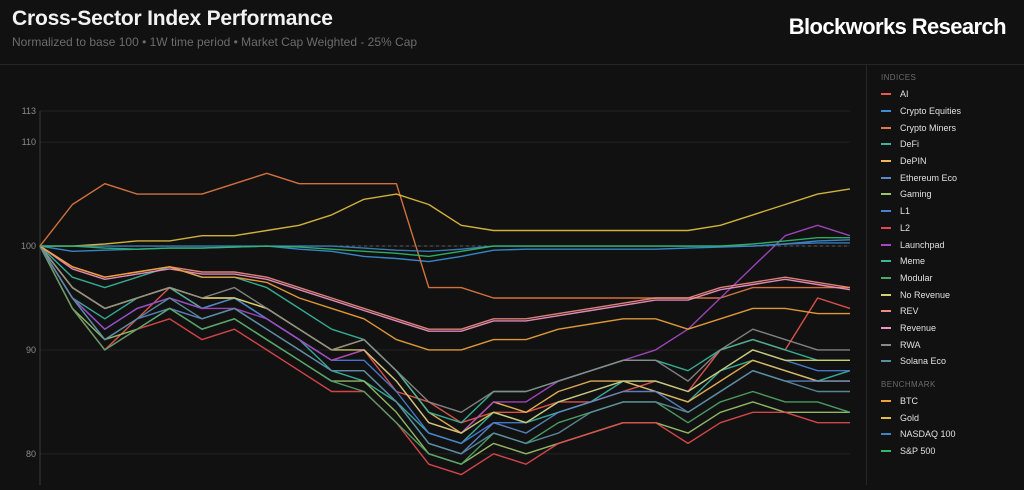  What do you see at coordinates (28, 246) in the screenshot?
I see `y-tick-label-100: 100` at bounding box center [28, 246].